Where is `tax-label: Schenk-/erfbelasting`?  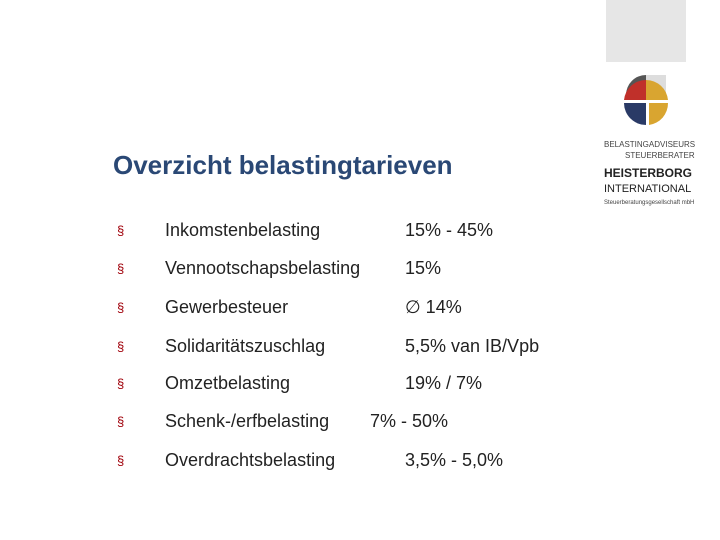
tax-label: Schenk-/erfbelasting is located at coordinates (247, 421).